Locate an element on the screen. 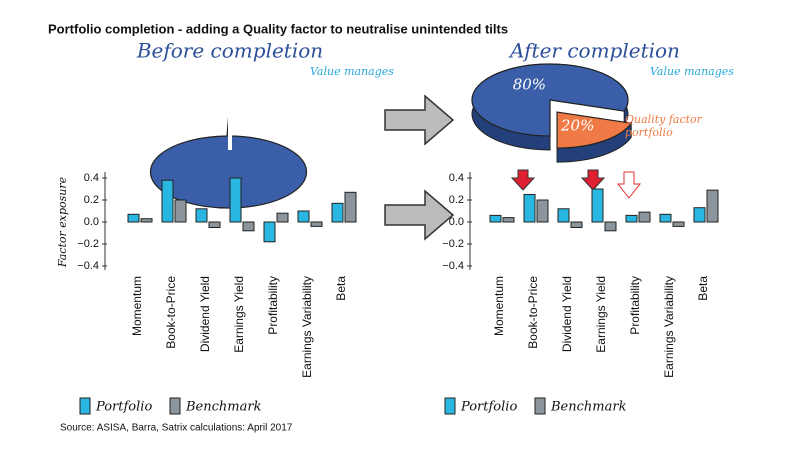  pie-title: Before completion is located at coordinates (229, 51).